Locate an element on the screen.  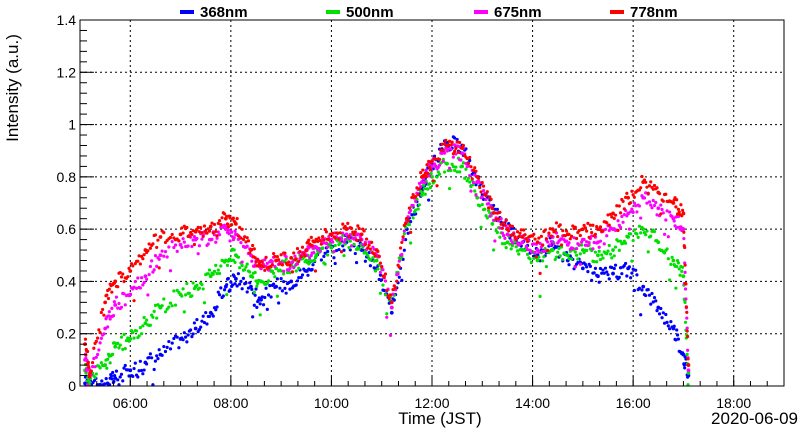
x-tick-label: 12:00 is located at coordinates (431, 403).